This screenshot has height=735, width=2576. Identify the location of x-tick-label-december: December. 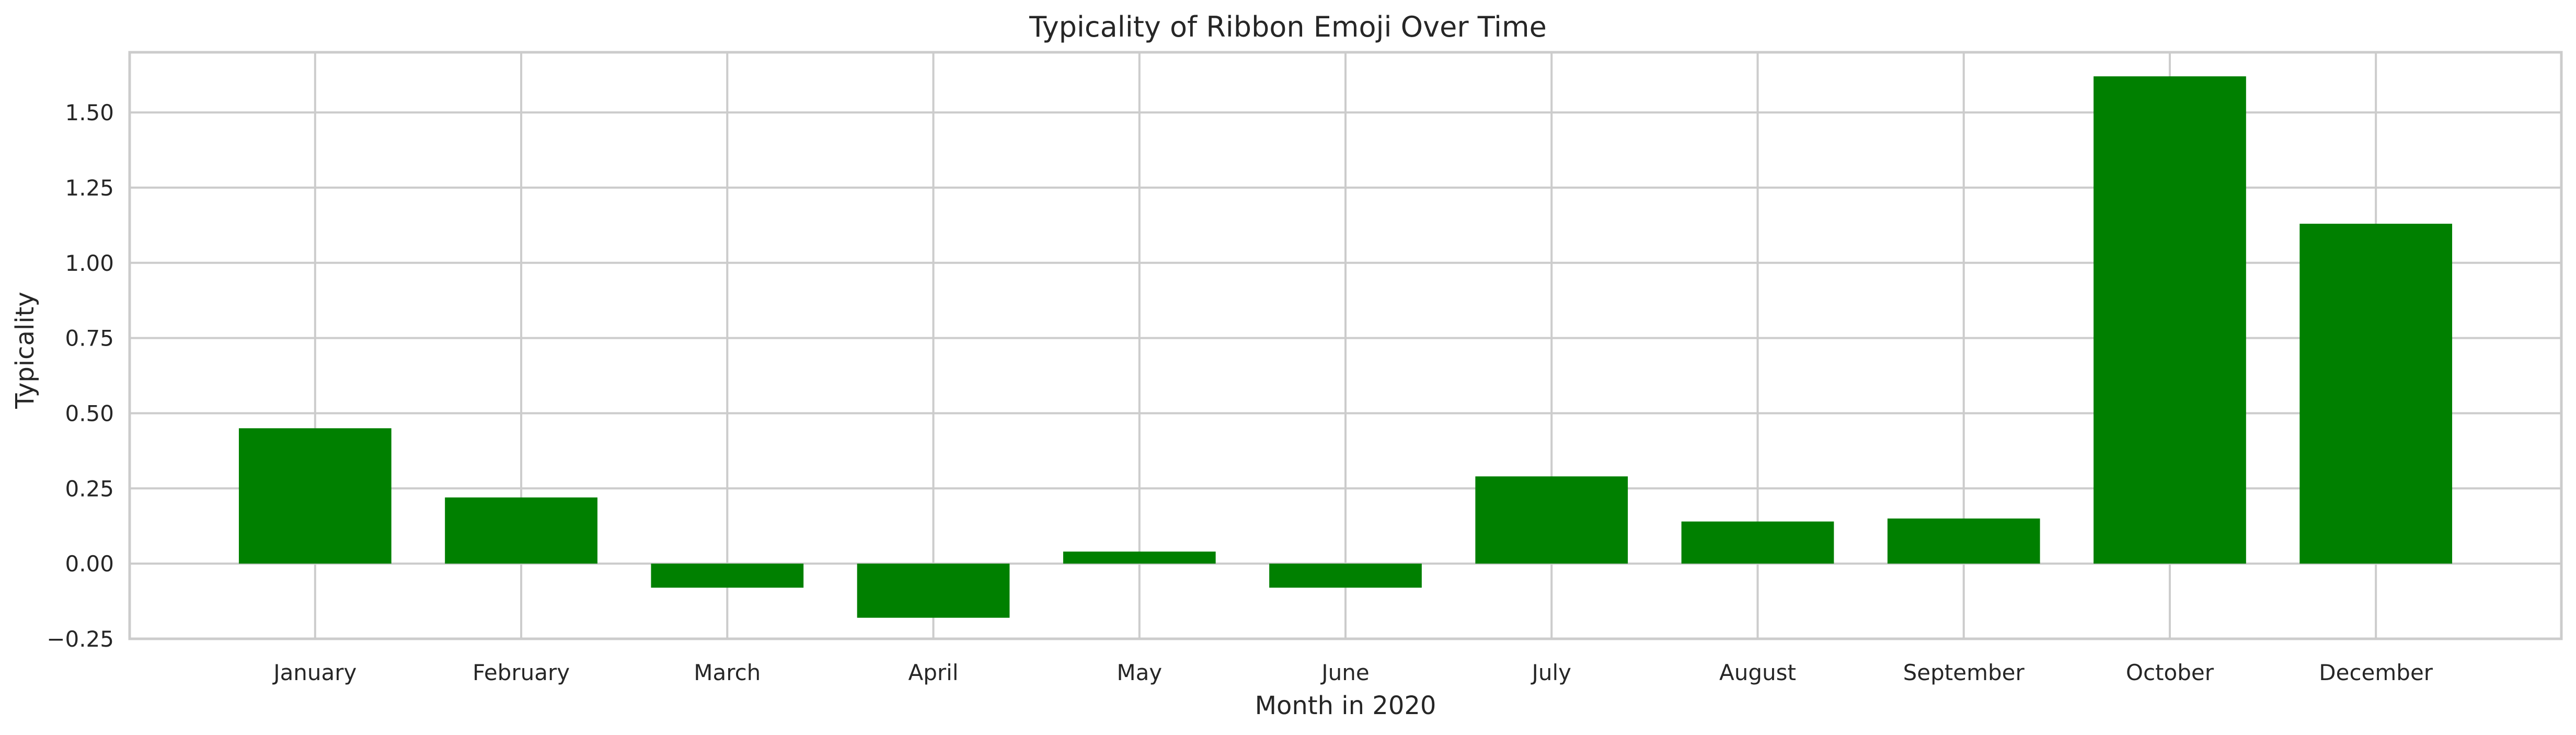
(2376, 672).